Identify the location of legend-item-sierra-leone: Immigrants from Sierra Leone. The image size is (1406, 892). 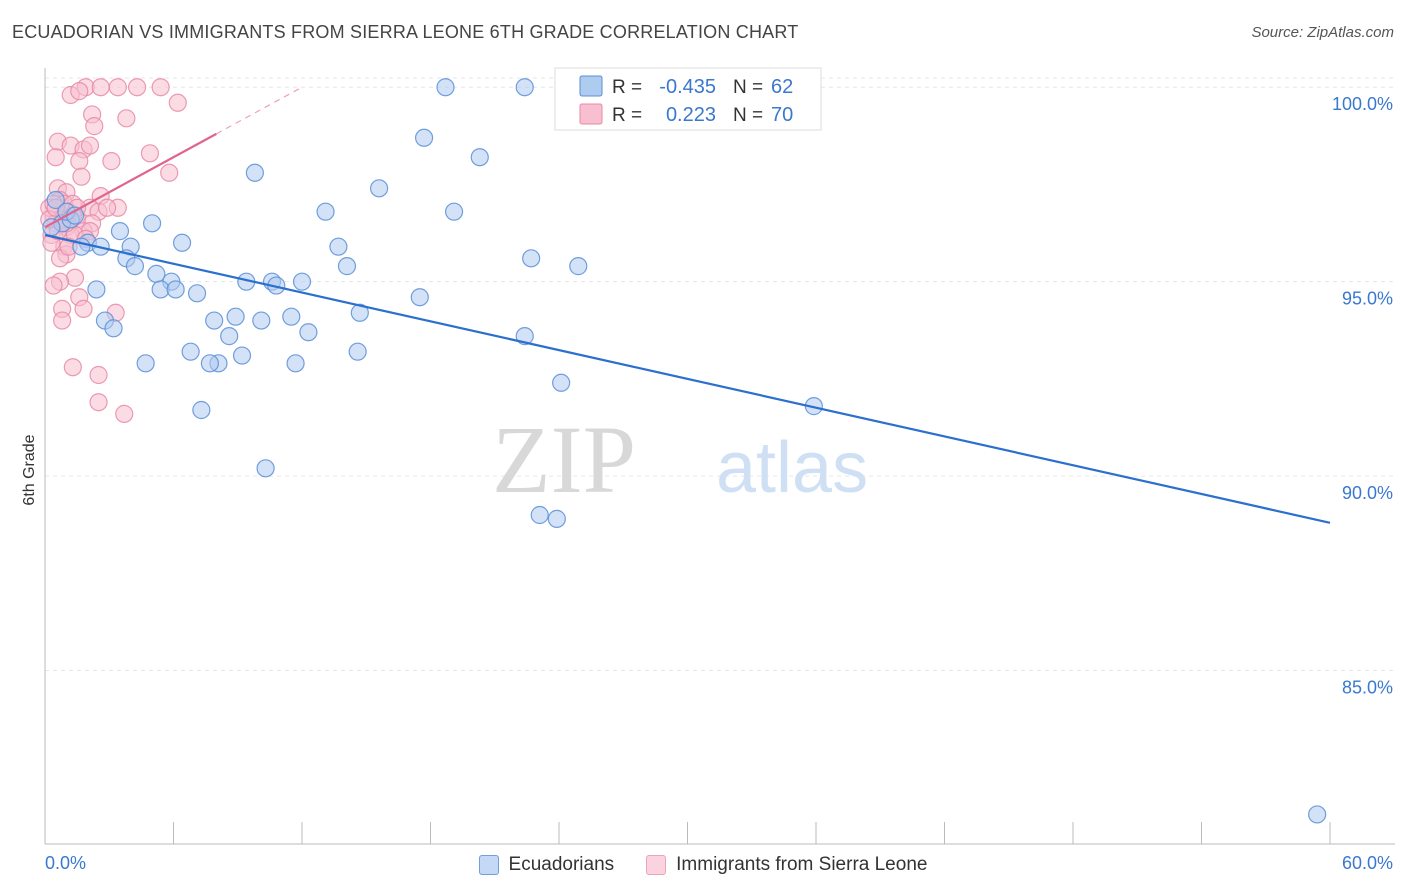
(786, 865).